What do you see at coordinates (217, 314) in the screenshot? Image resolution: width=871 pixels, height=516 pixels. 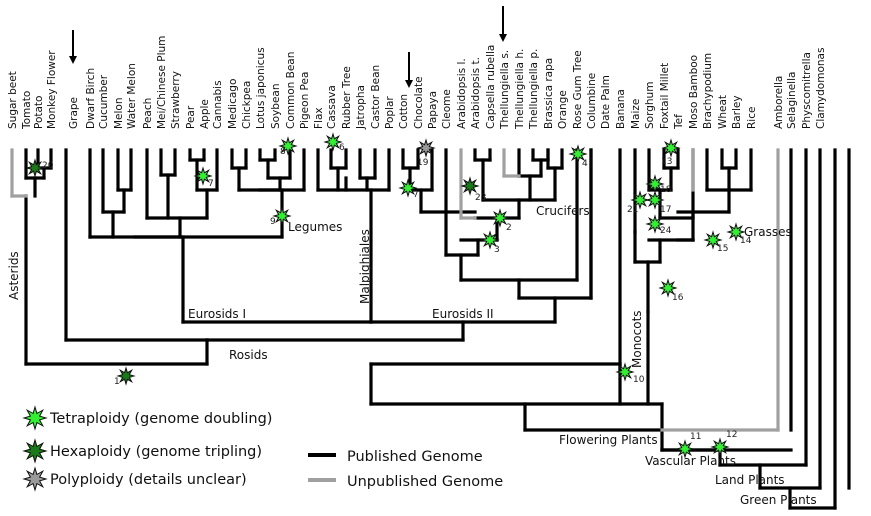 I see `clade-label-eurosids1: Eurosids I` at bounding box center [217, 314].